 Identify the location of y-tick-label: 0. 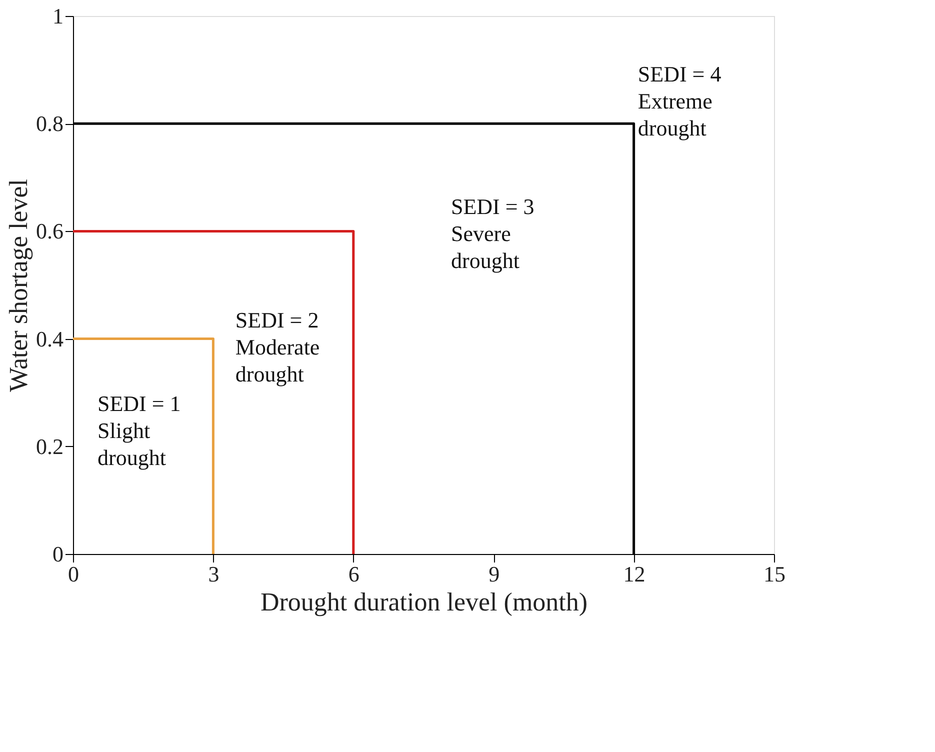
(58, 554).